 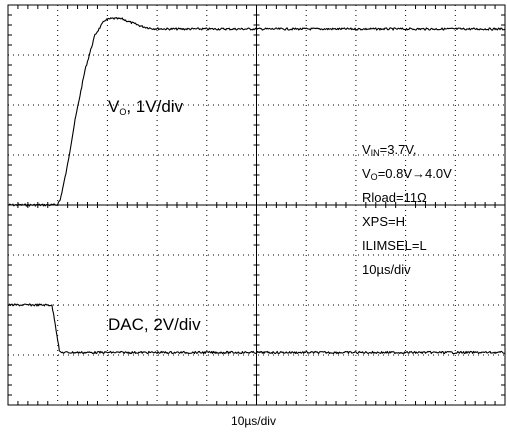 What do you see at coordinates (394, 245) in the screenshot?
I see `annotation-ilimsel: ILIMSEL=L` at bounding box center [394, 245].